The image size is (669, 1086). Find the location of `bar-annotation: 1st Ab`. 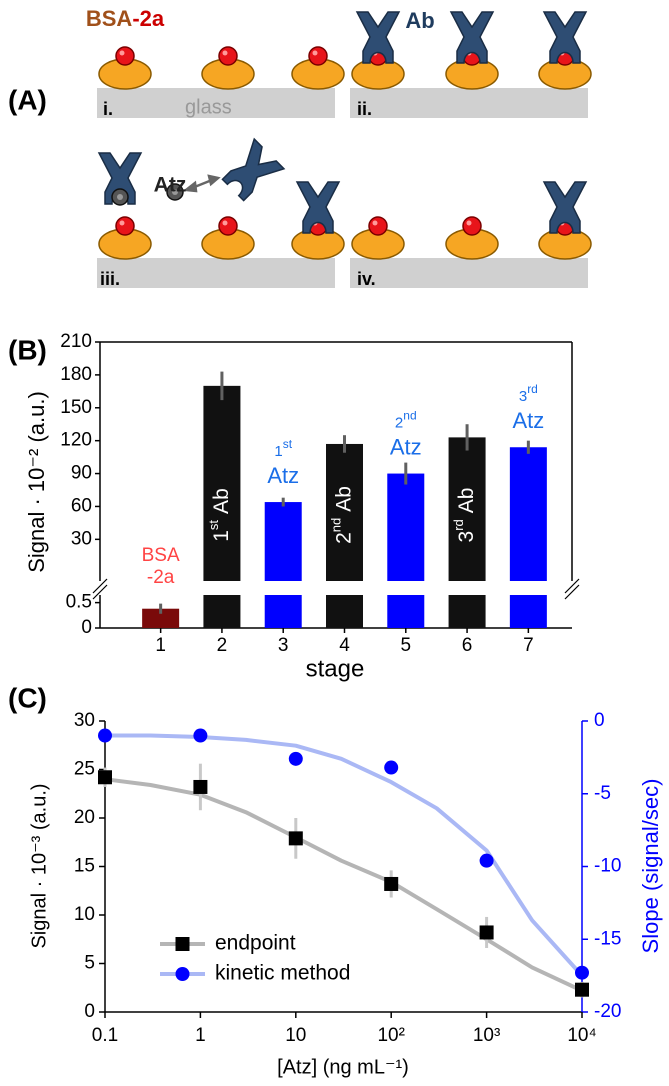

bar-annotation: 1st Ab is located at coordinates (219, 515).